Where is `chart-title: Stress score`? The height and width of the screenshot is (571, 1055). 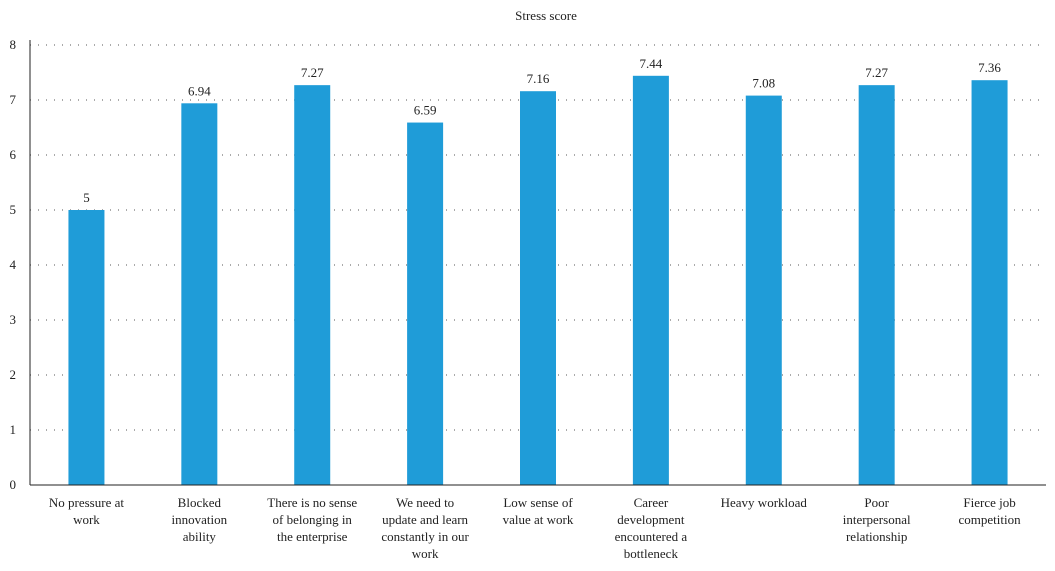 chart-title: Stress score is located at coordinates (546, 15).